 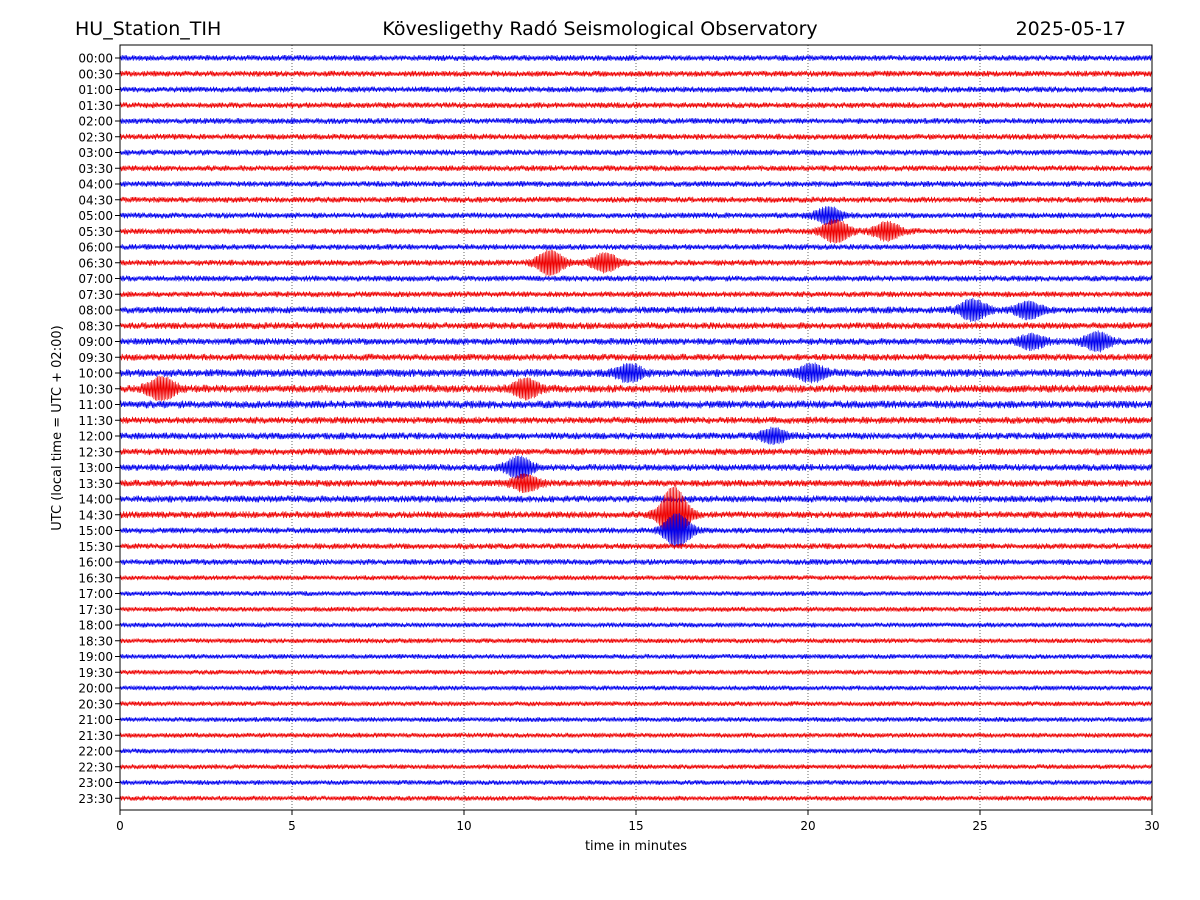 What do you see at coordinates (95, 515) in the screenshot?
I see `y-tick-label: 14:30` at bounding box center [95, 515].